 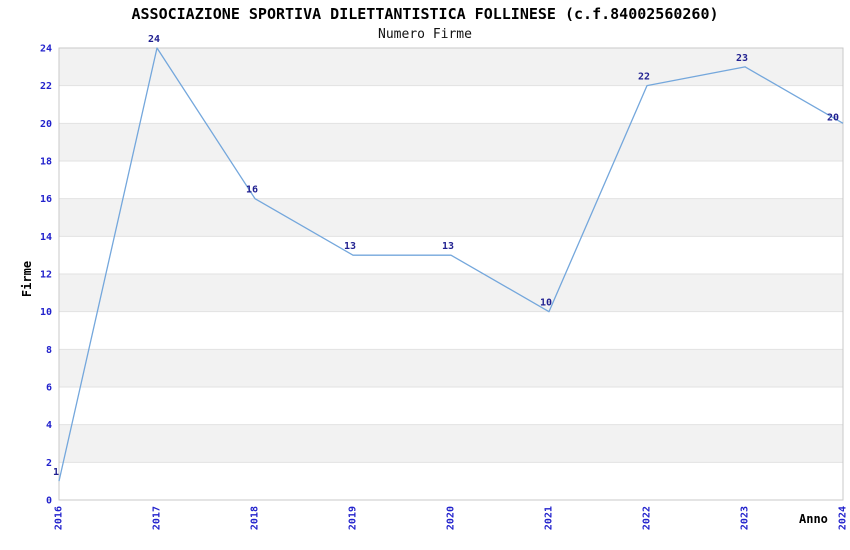 I want to click on y-tick-label: 16, so click(x=46, y=199).